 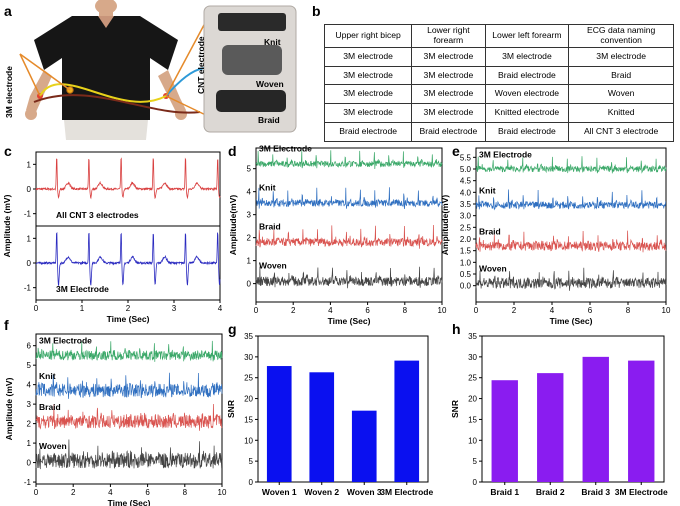 What do you see at coordinates (466, 216) in the screenshot?
I see `y-tick-label: 3.0` at bounding box center [466, 216].